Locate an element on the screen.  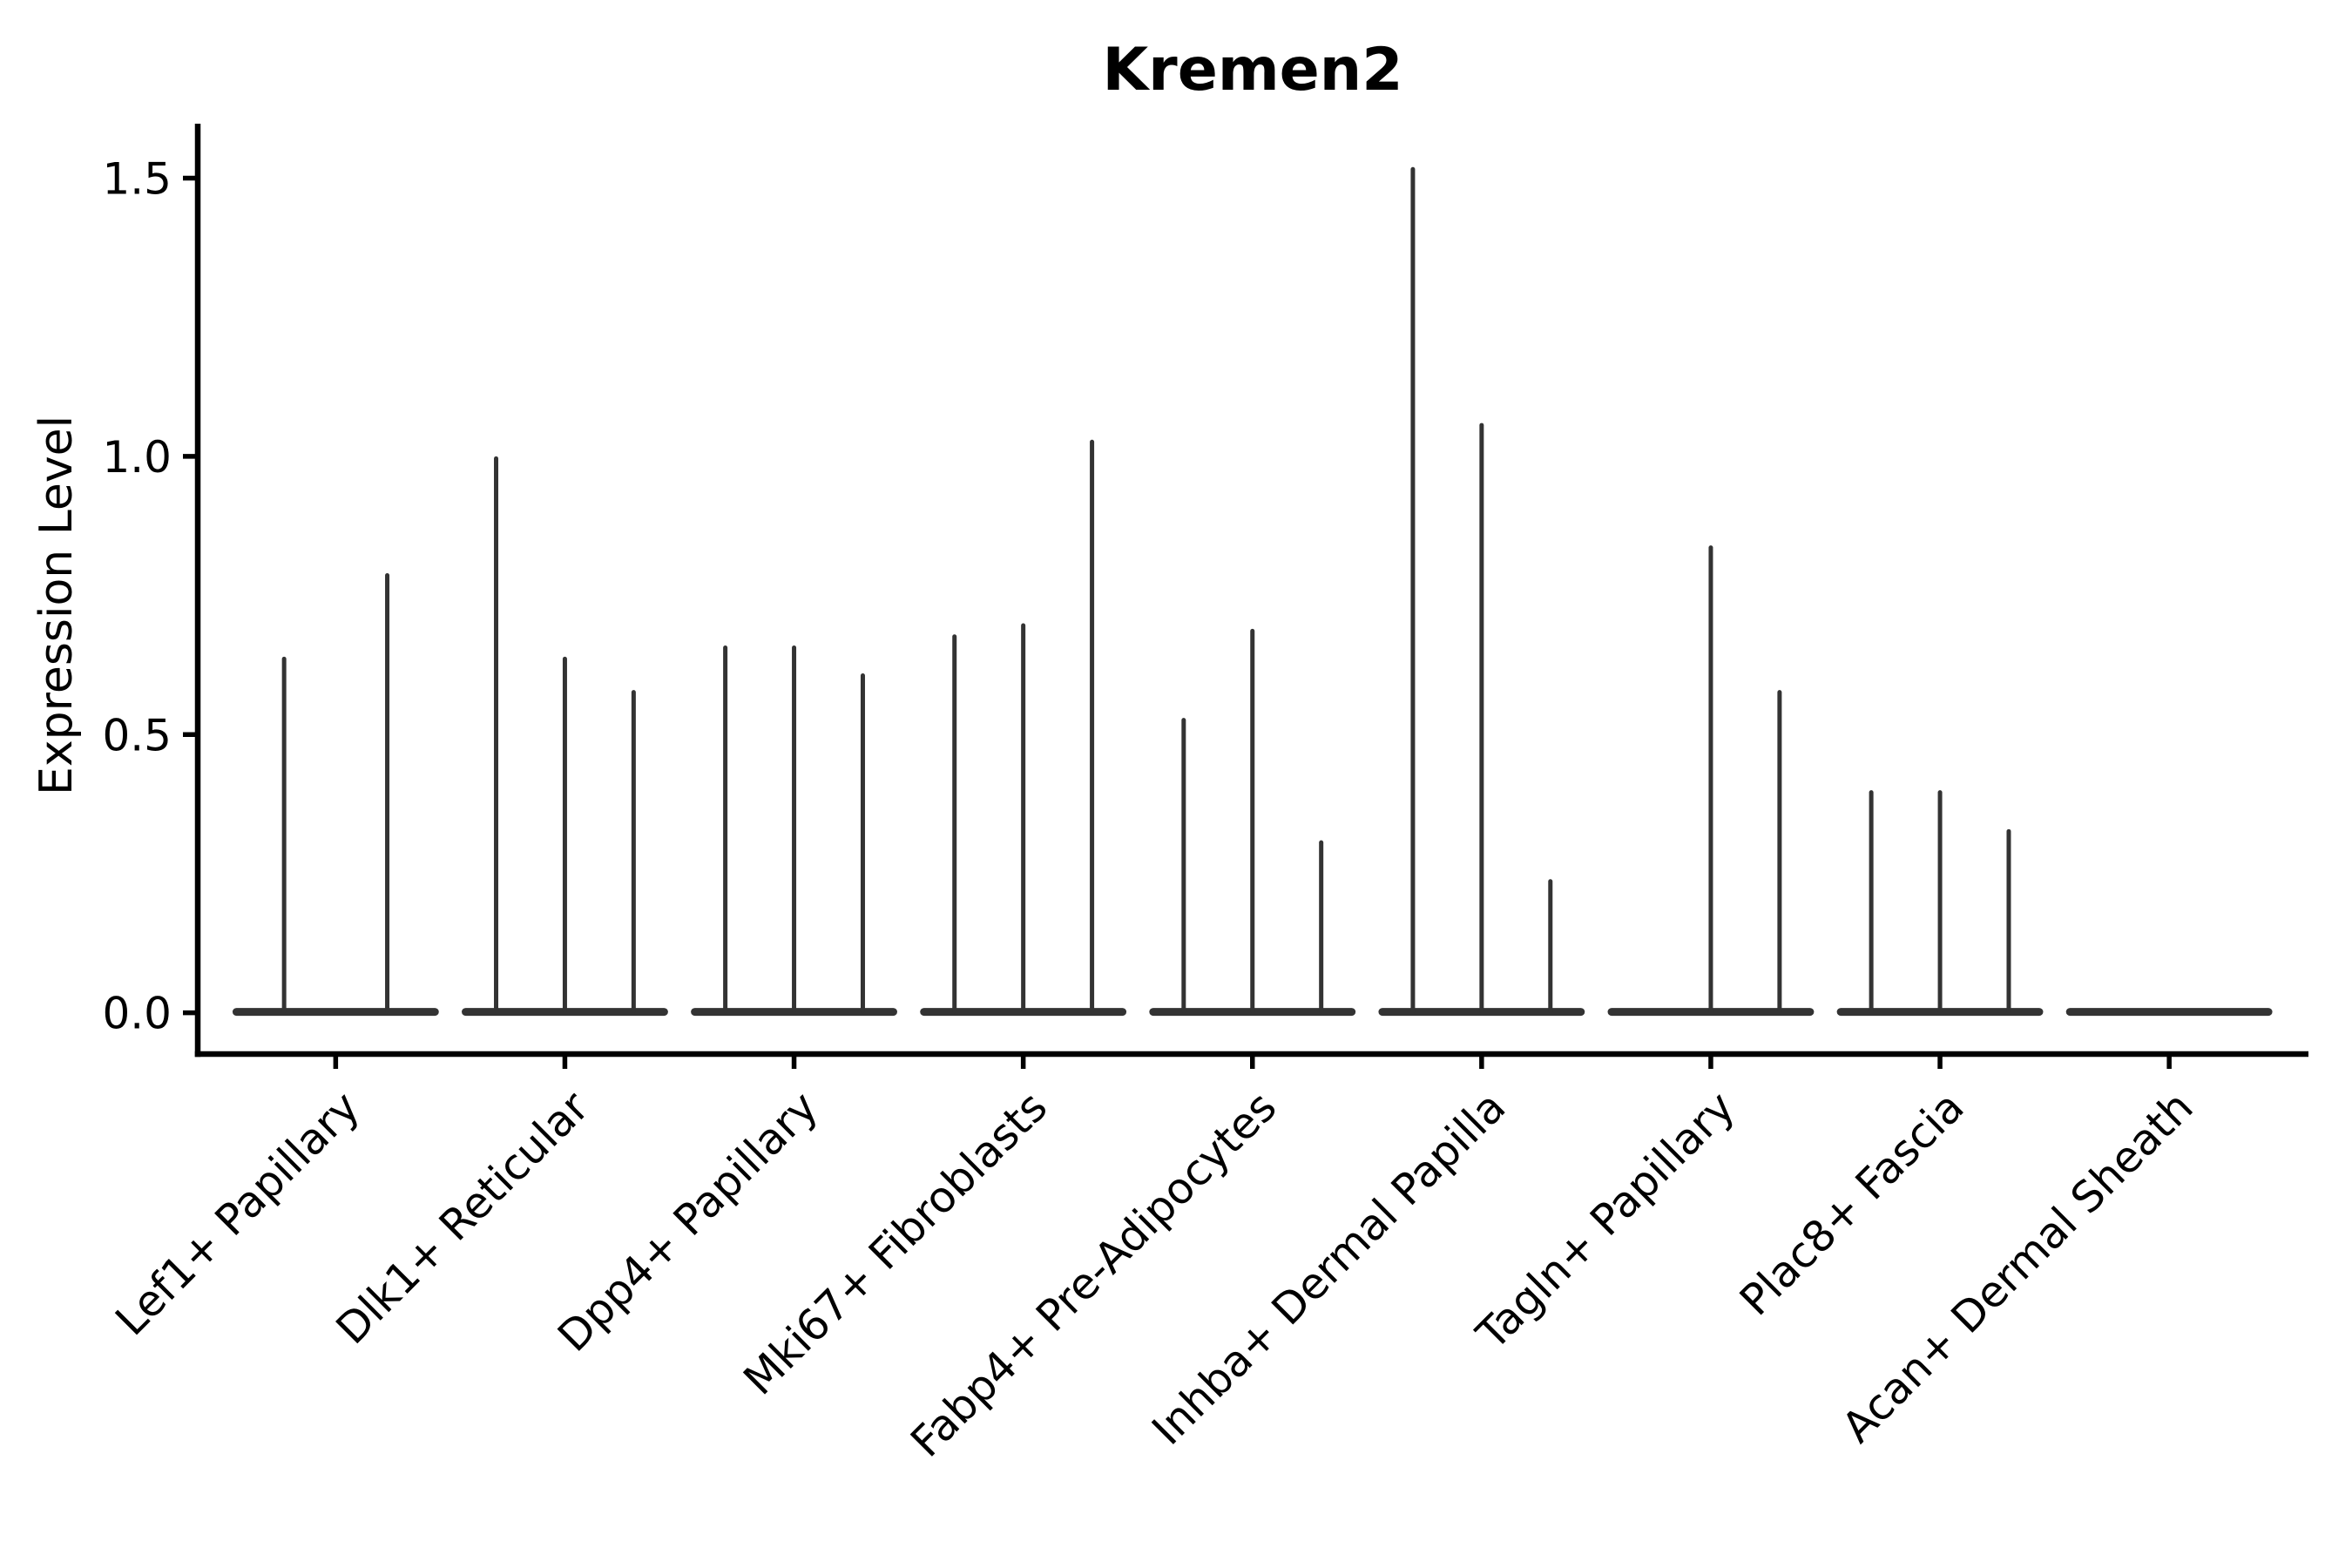
y-axis-label: Expression Level is located at coordinates (56, 605).